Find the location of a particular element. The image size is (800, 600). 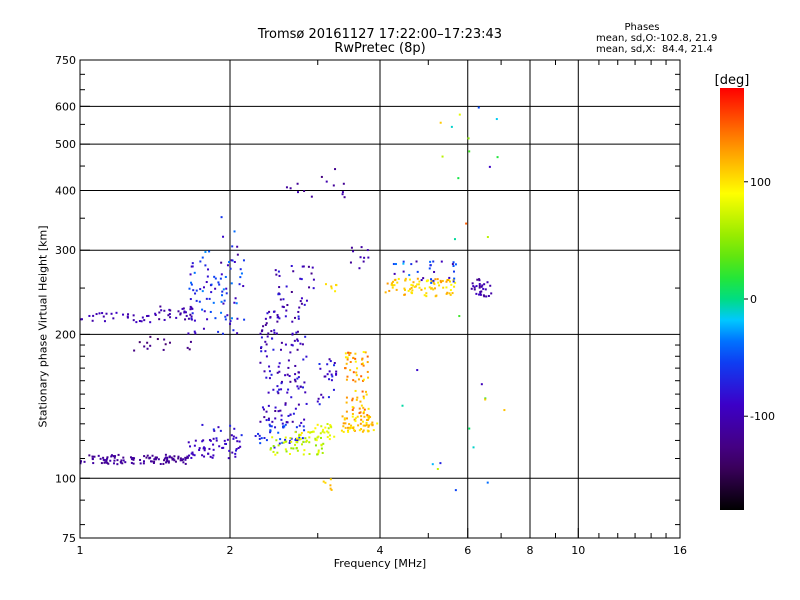

y-tick-label: 400 is located at coordinates (65, 190).